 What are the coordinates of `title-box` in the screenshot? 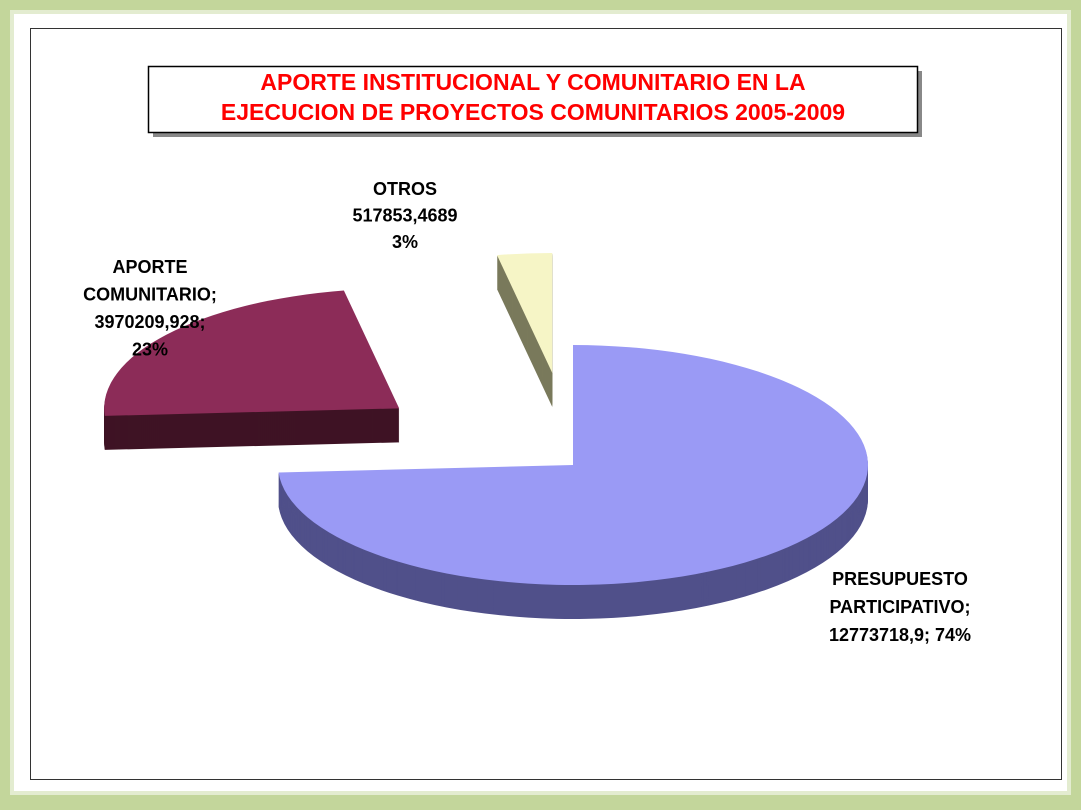 It's located at (533, 99).